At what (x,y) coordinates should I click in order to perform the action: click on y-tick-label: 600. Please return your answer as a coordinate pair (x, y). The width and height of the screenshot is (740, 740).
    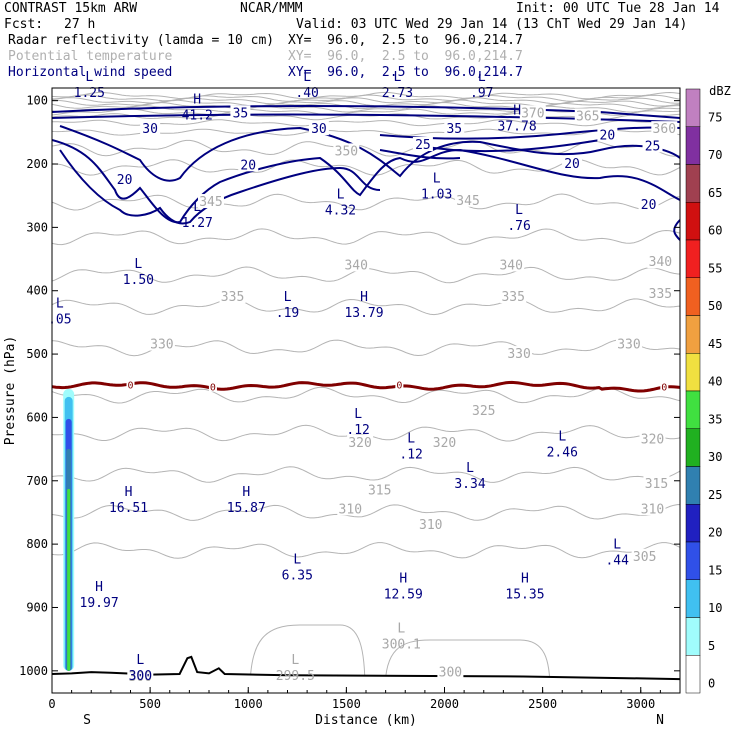
    Looking at the image, I should click on (37, 417).